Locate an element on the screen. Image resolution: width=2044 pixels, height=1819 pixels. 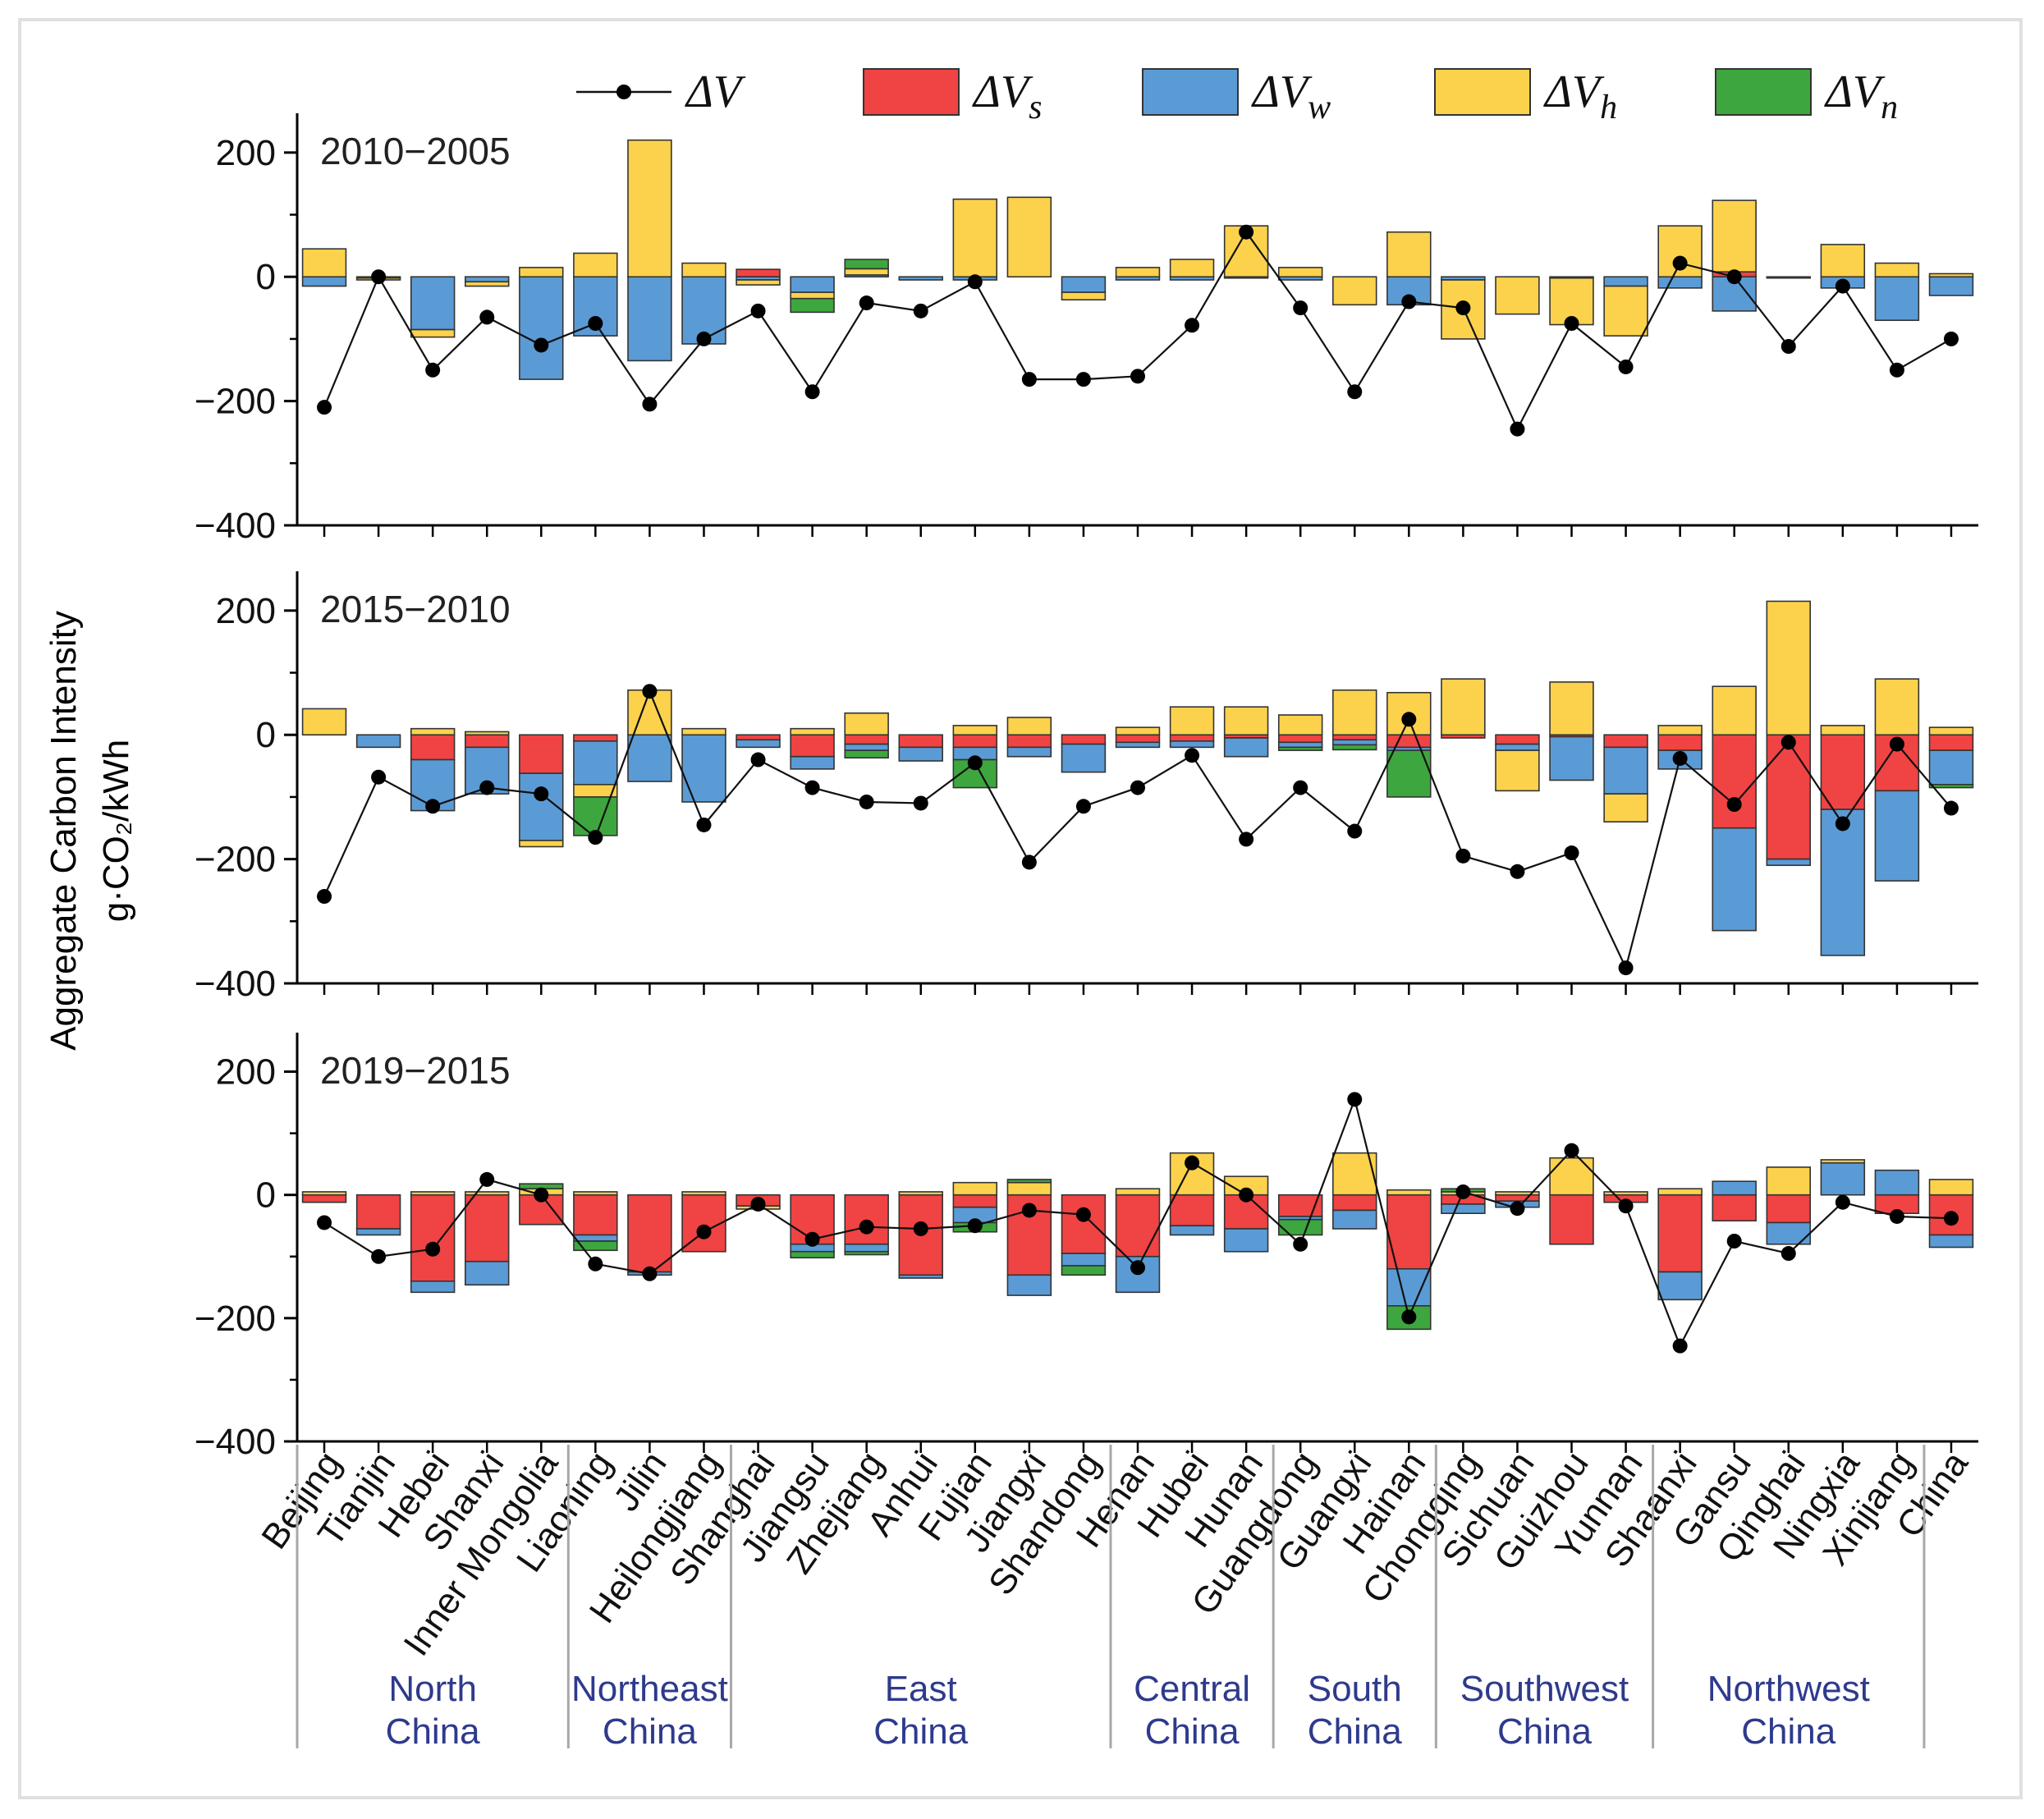
bar-dVh-fujian is located at coordinates (975, 238).